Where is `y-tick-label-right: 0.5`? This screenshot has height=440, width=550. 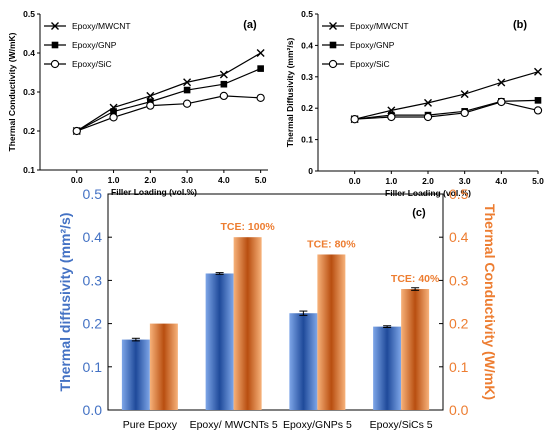 y-tick-label-right: 0.5 is located at coordinates (459, 194).